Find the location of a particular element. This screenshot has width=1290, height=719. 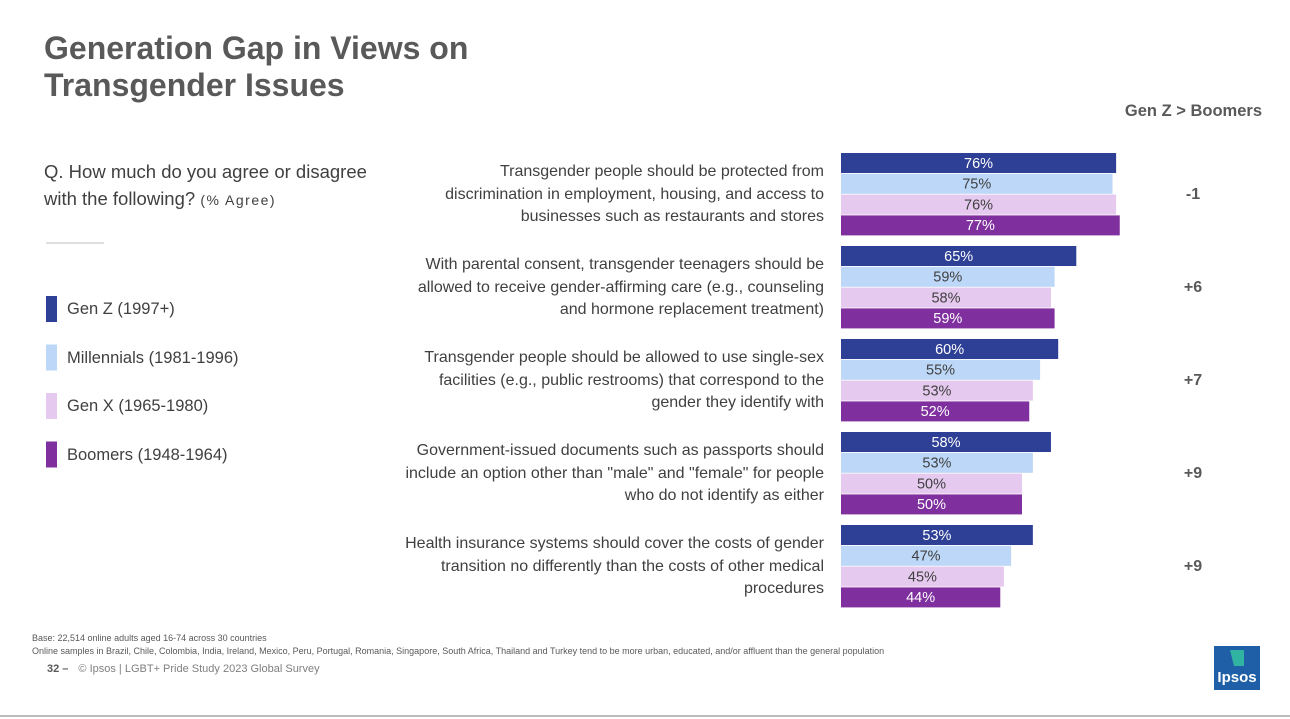

value-label: 75% is located at coordinates (976, 185).